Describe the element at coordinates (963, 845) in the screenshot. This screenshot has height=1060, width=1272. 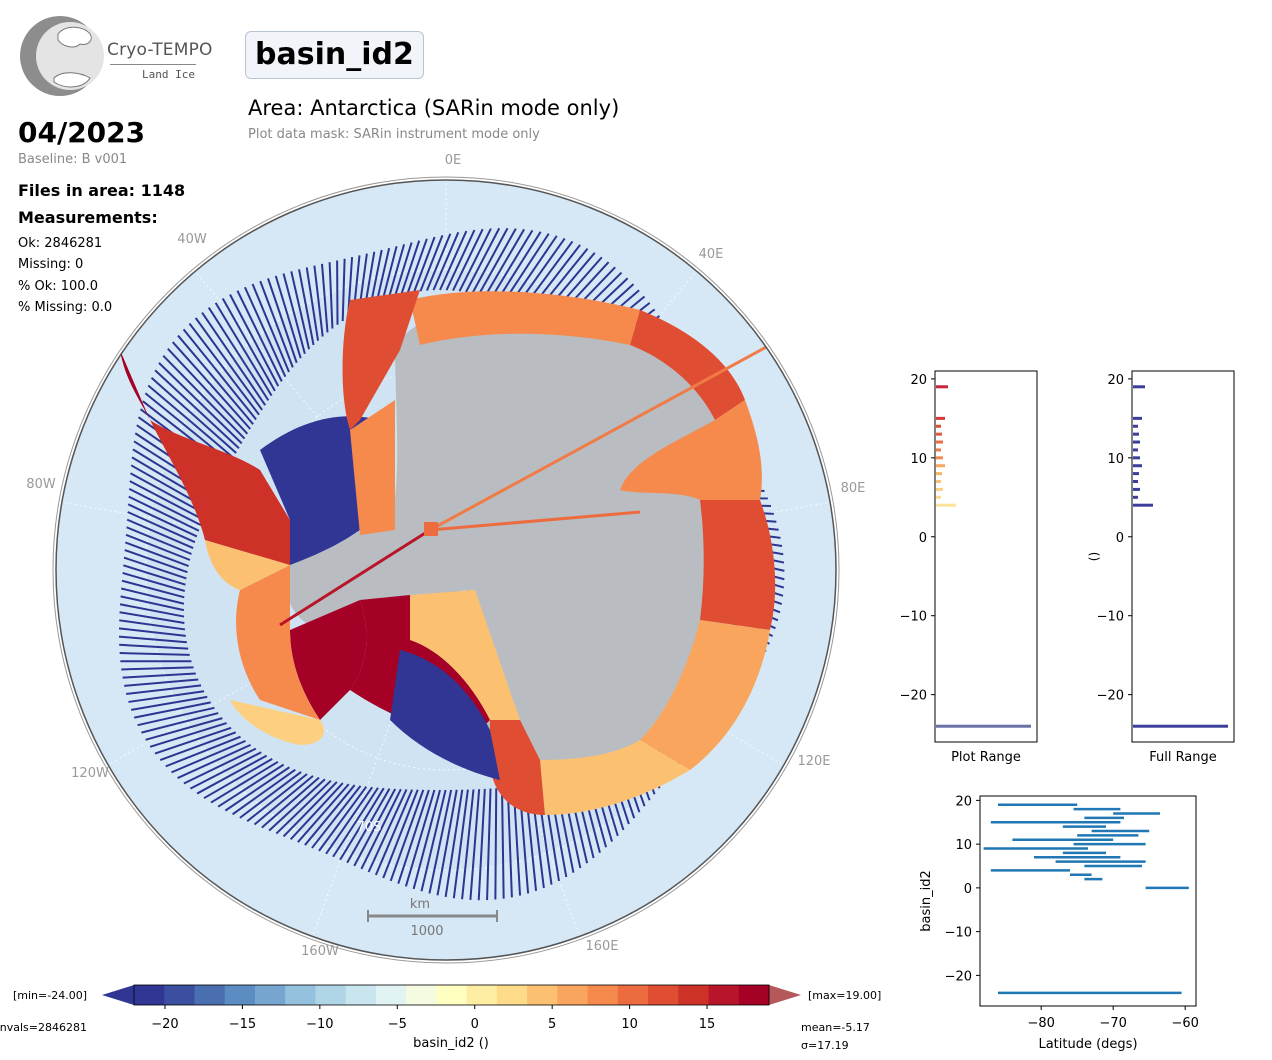
I see `y-tick-label-1: 10` at that location.